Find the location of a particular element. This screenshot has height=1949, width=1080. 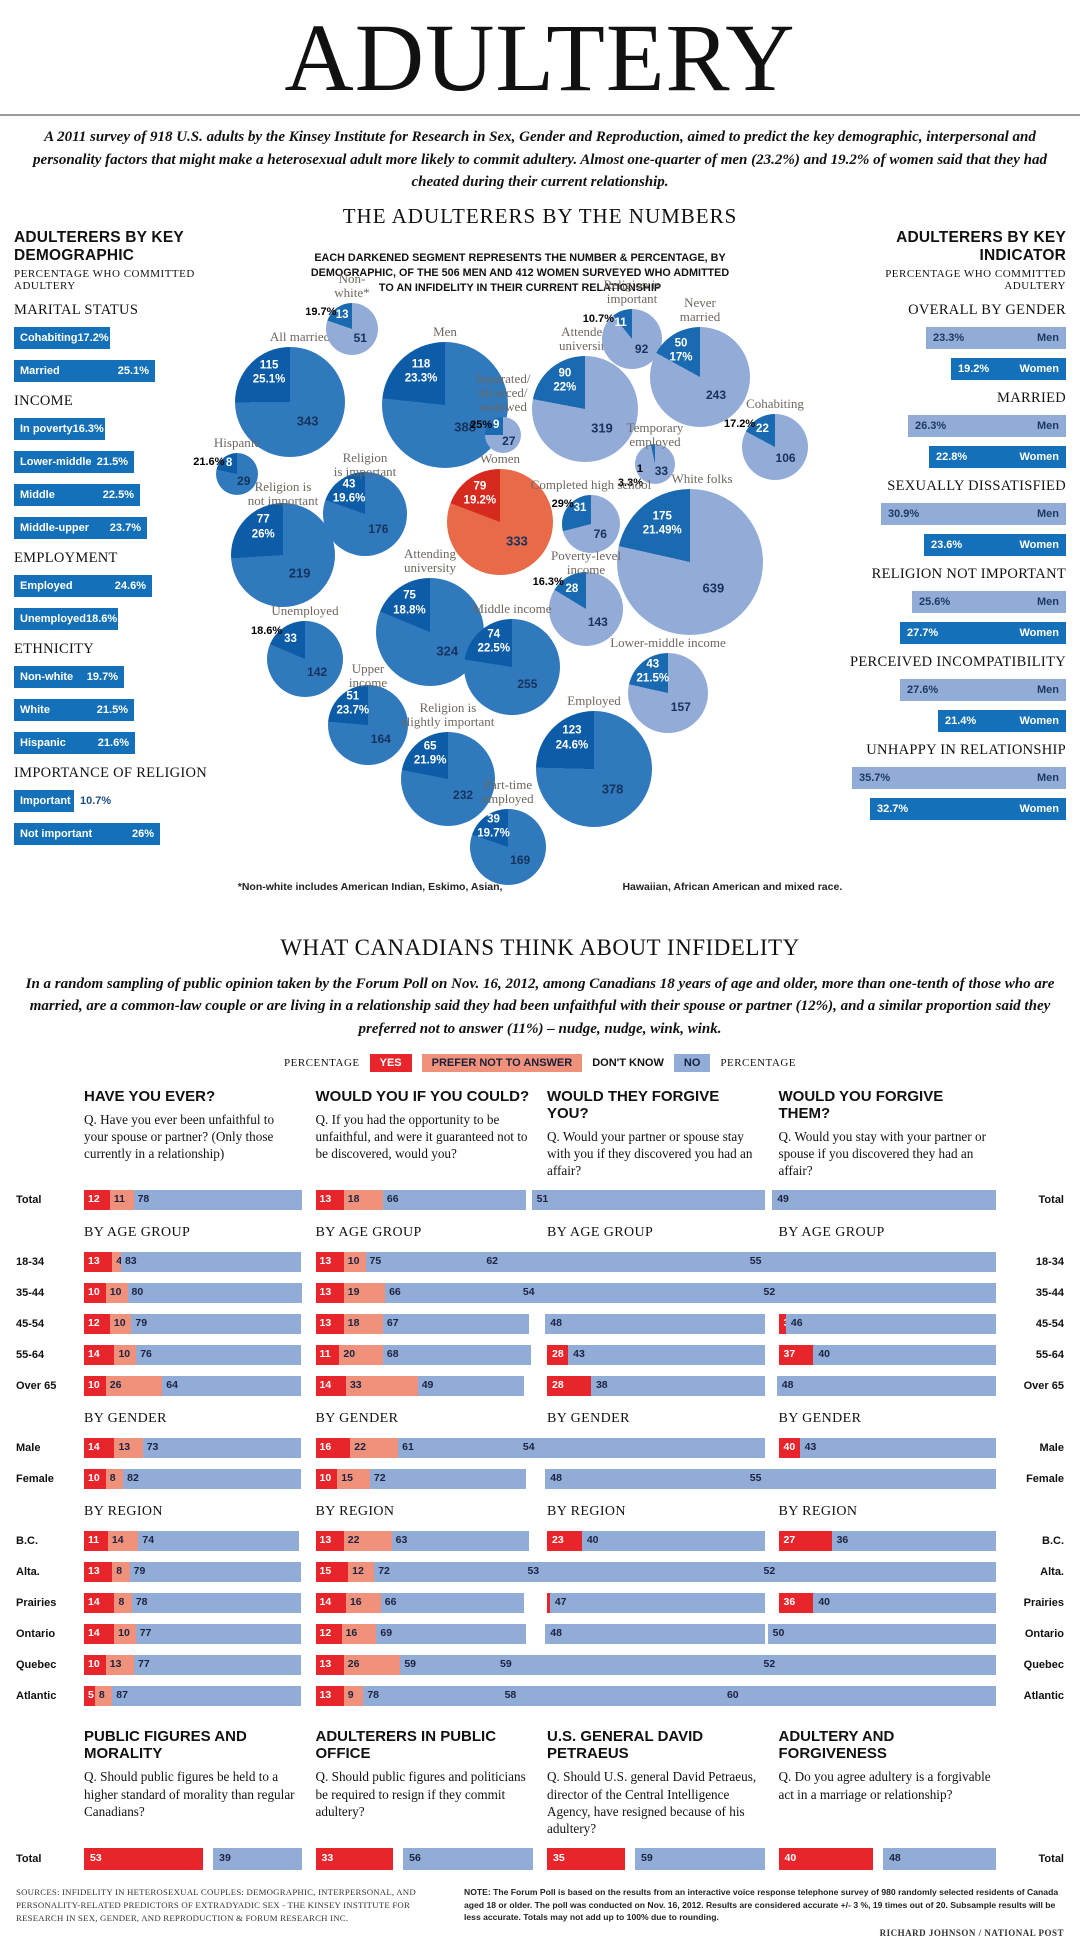

demographic-bar-row: White 21.5% is located at coordinates (128, 709).